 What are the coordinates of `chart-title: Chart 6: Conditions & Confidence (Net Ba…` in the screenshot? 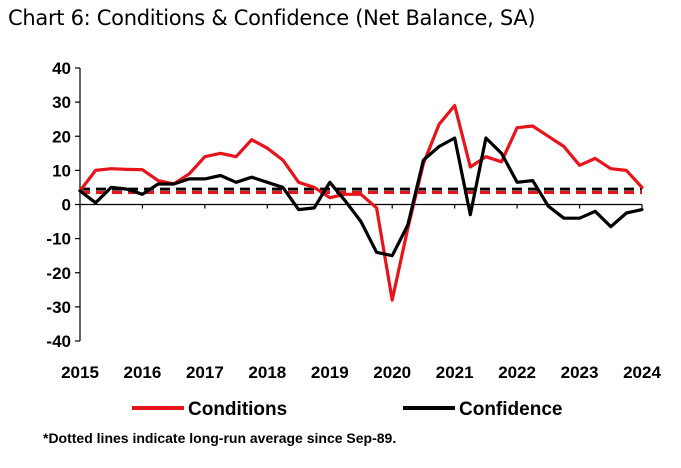 It's located at (272, 18).